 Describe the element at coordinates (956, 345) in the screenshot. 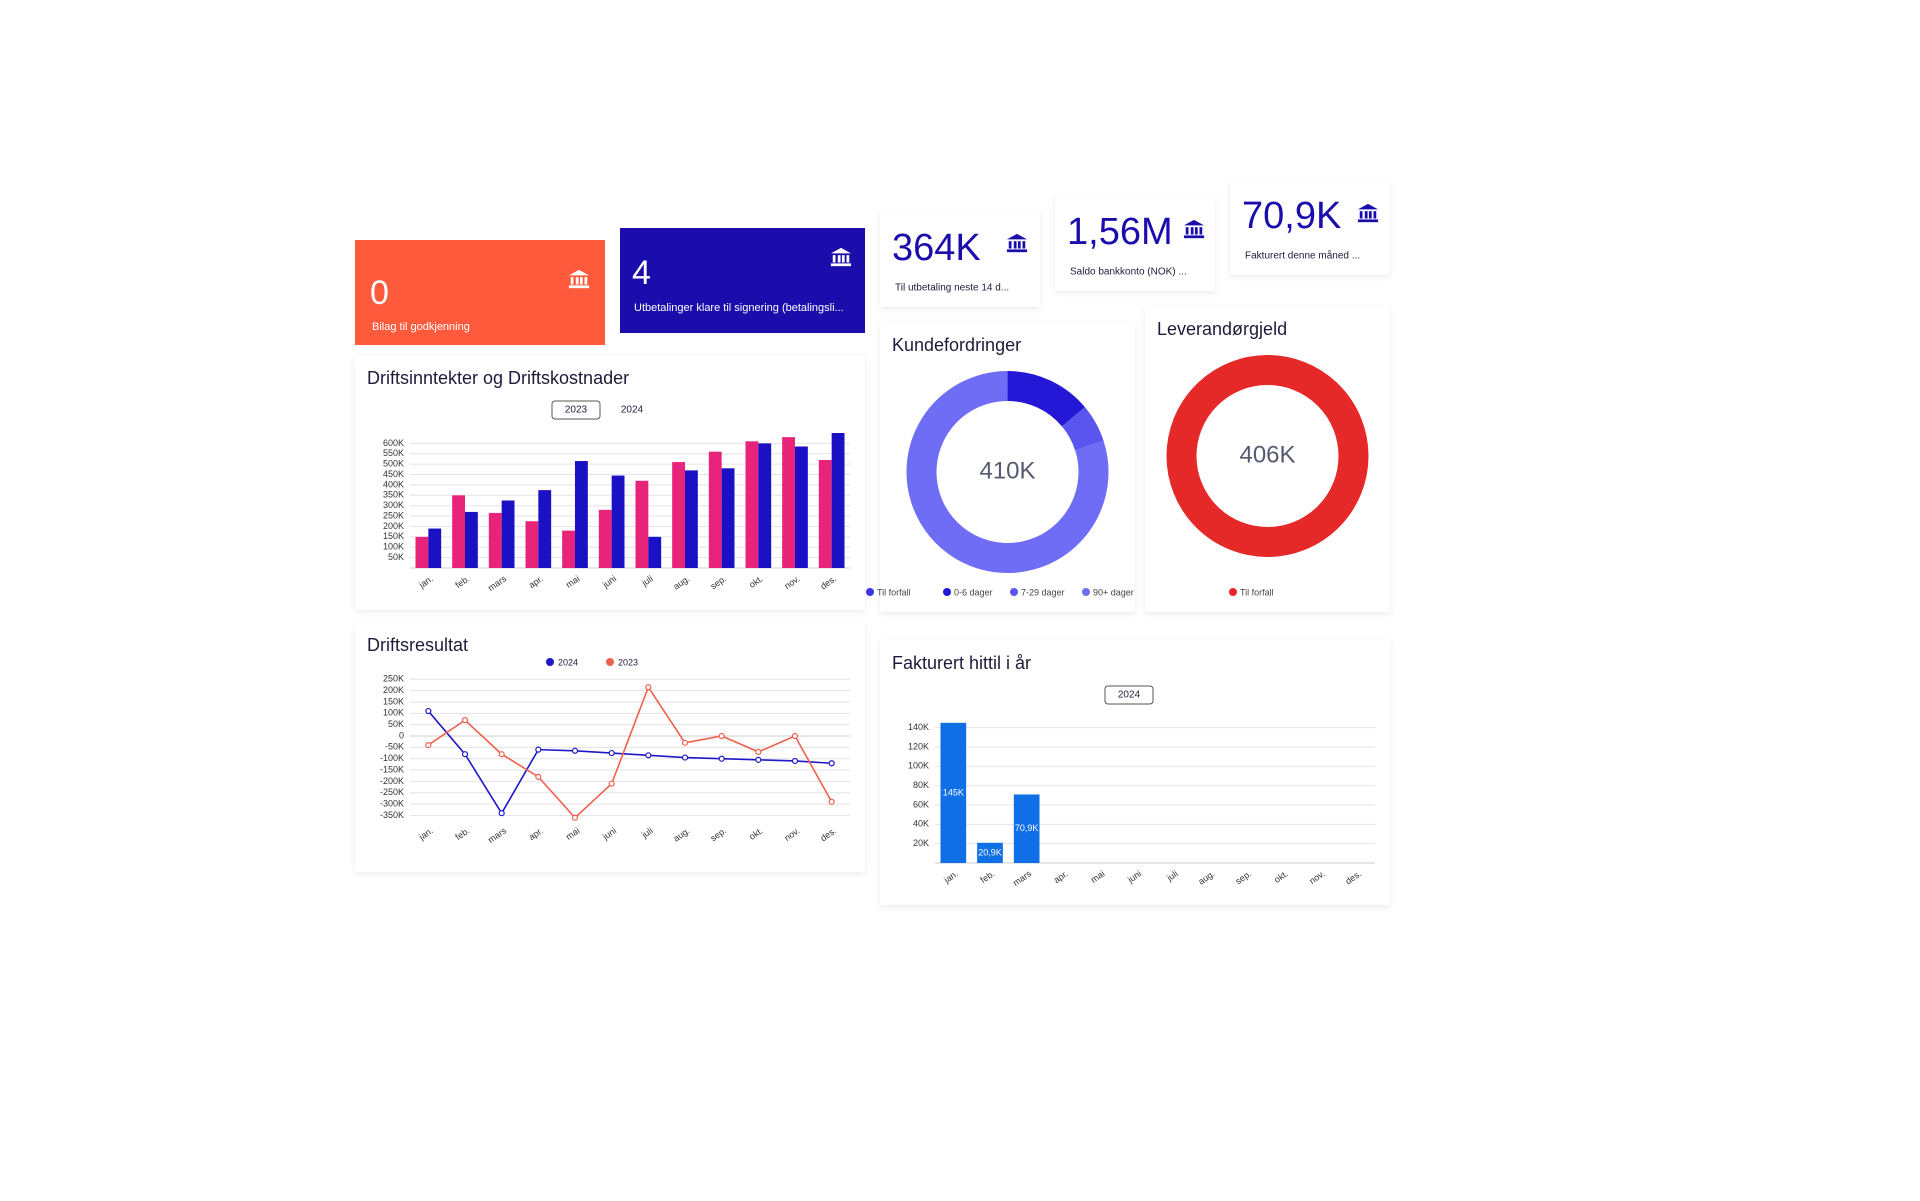

I see `chart-title: Kundefordringer` at that location.